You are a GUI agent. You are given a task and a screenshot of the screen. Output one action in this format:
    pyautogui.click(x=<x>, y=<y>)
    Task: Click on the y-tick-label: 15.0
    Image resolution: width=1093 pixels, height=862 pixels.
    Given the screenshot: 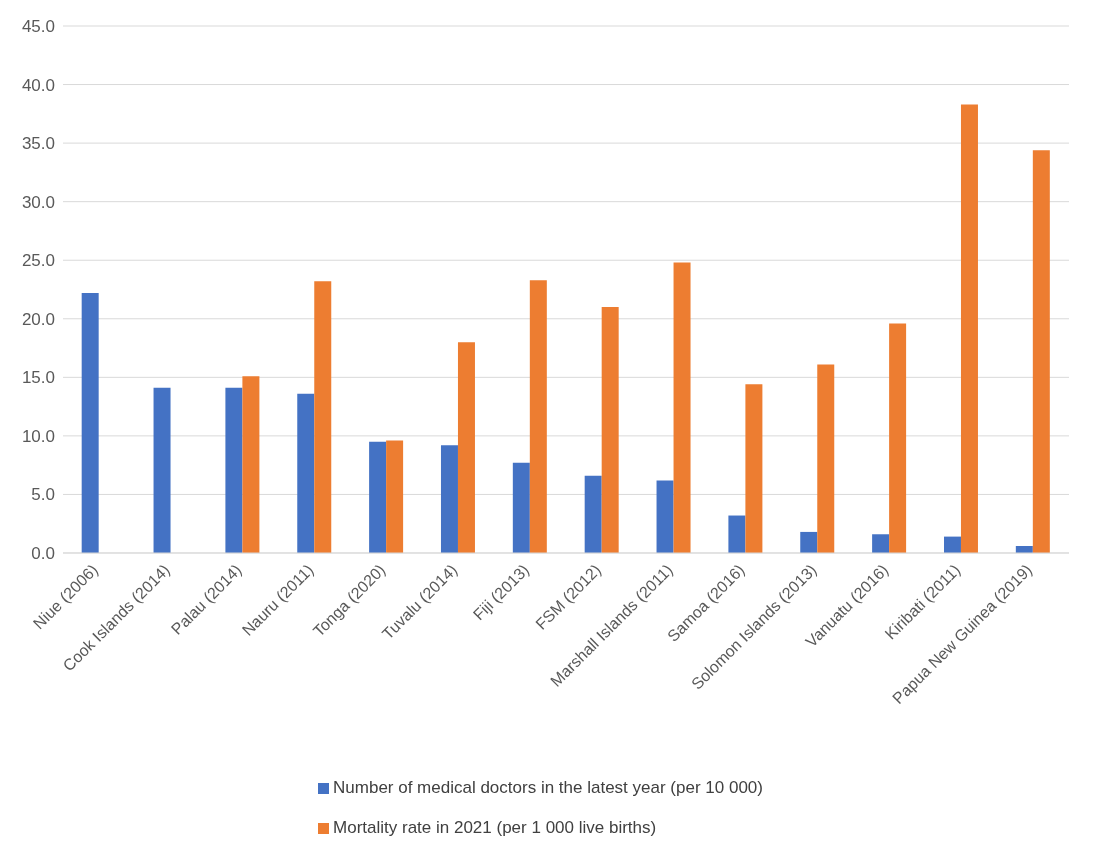 What is the action you would take?
    pyautogui.click(x=38, y=378)
    